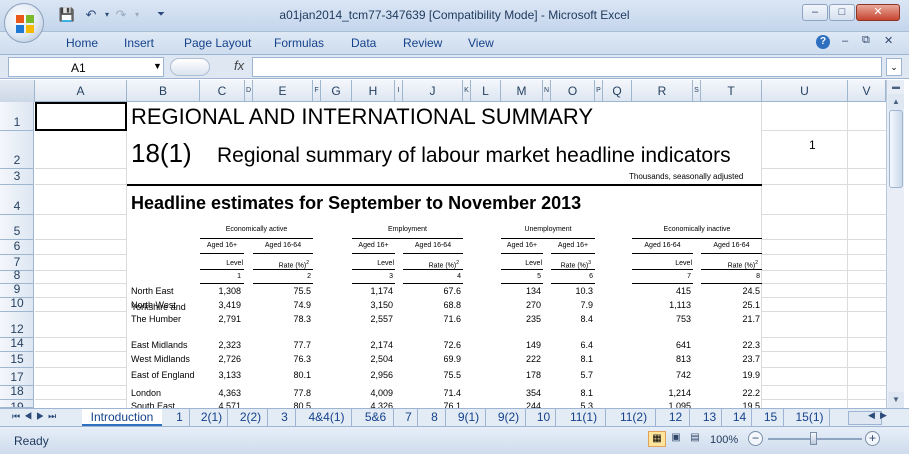 The width and height of the screenshot is (909, 454). What do you see at coordinates (871, 415) in the screenshot?
I see `scroll-left-icon: ◀` at bounding box center [871, 415].